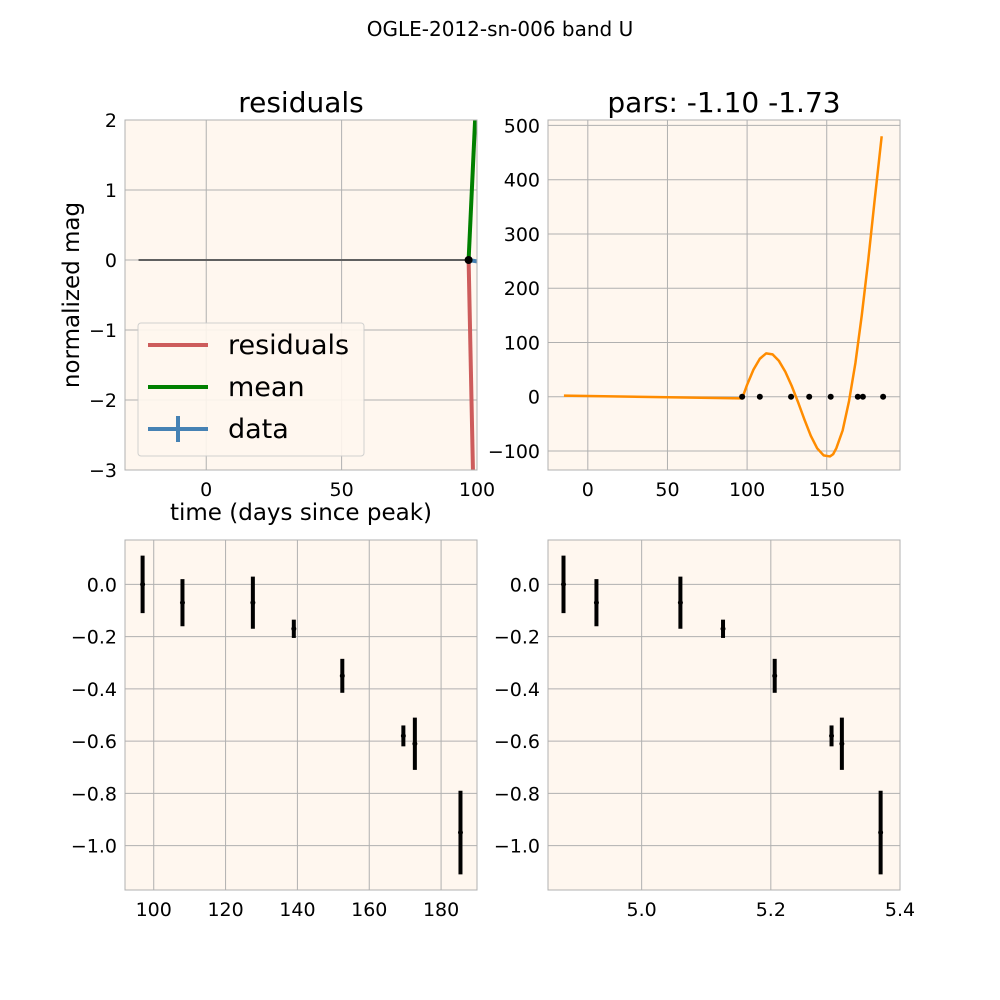  I want to click on mean-series-line, so click(471, 190).